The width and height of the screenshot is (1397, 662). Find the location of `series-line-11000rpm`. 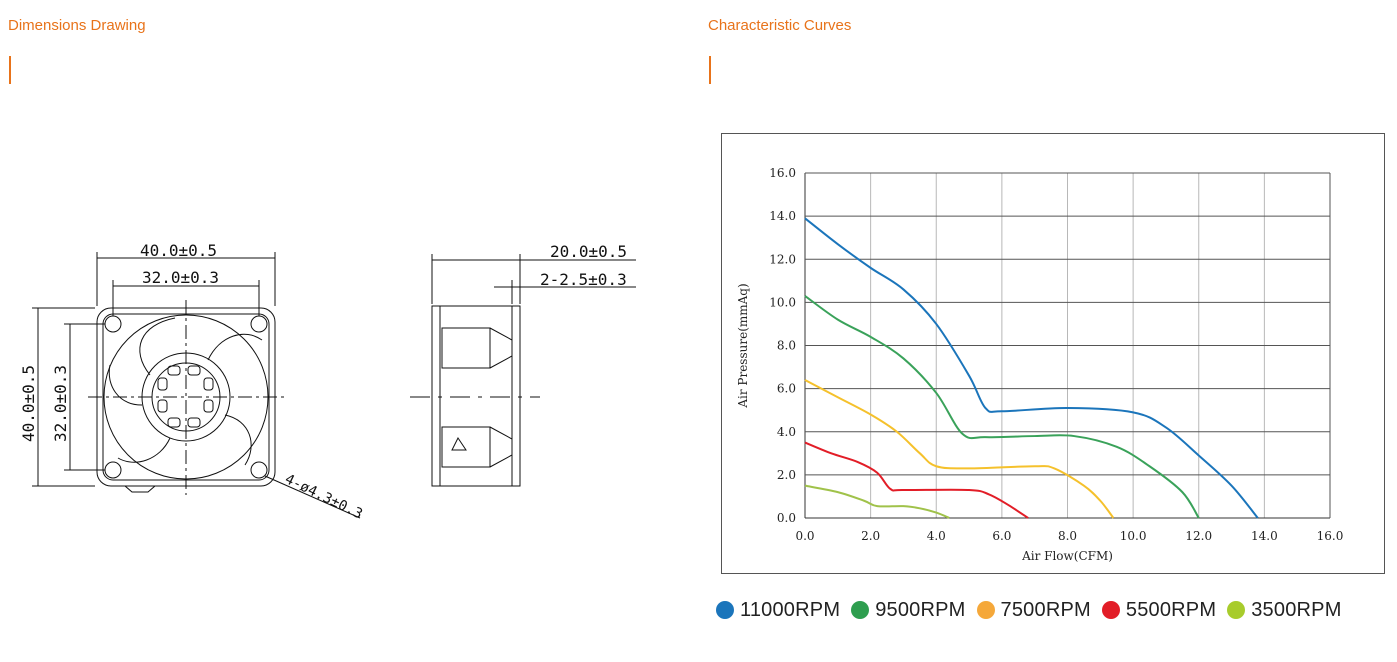

series-line-11000rpm is located at coordinates (1031, 368).